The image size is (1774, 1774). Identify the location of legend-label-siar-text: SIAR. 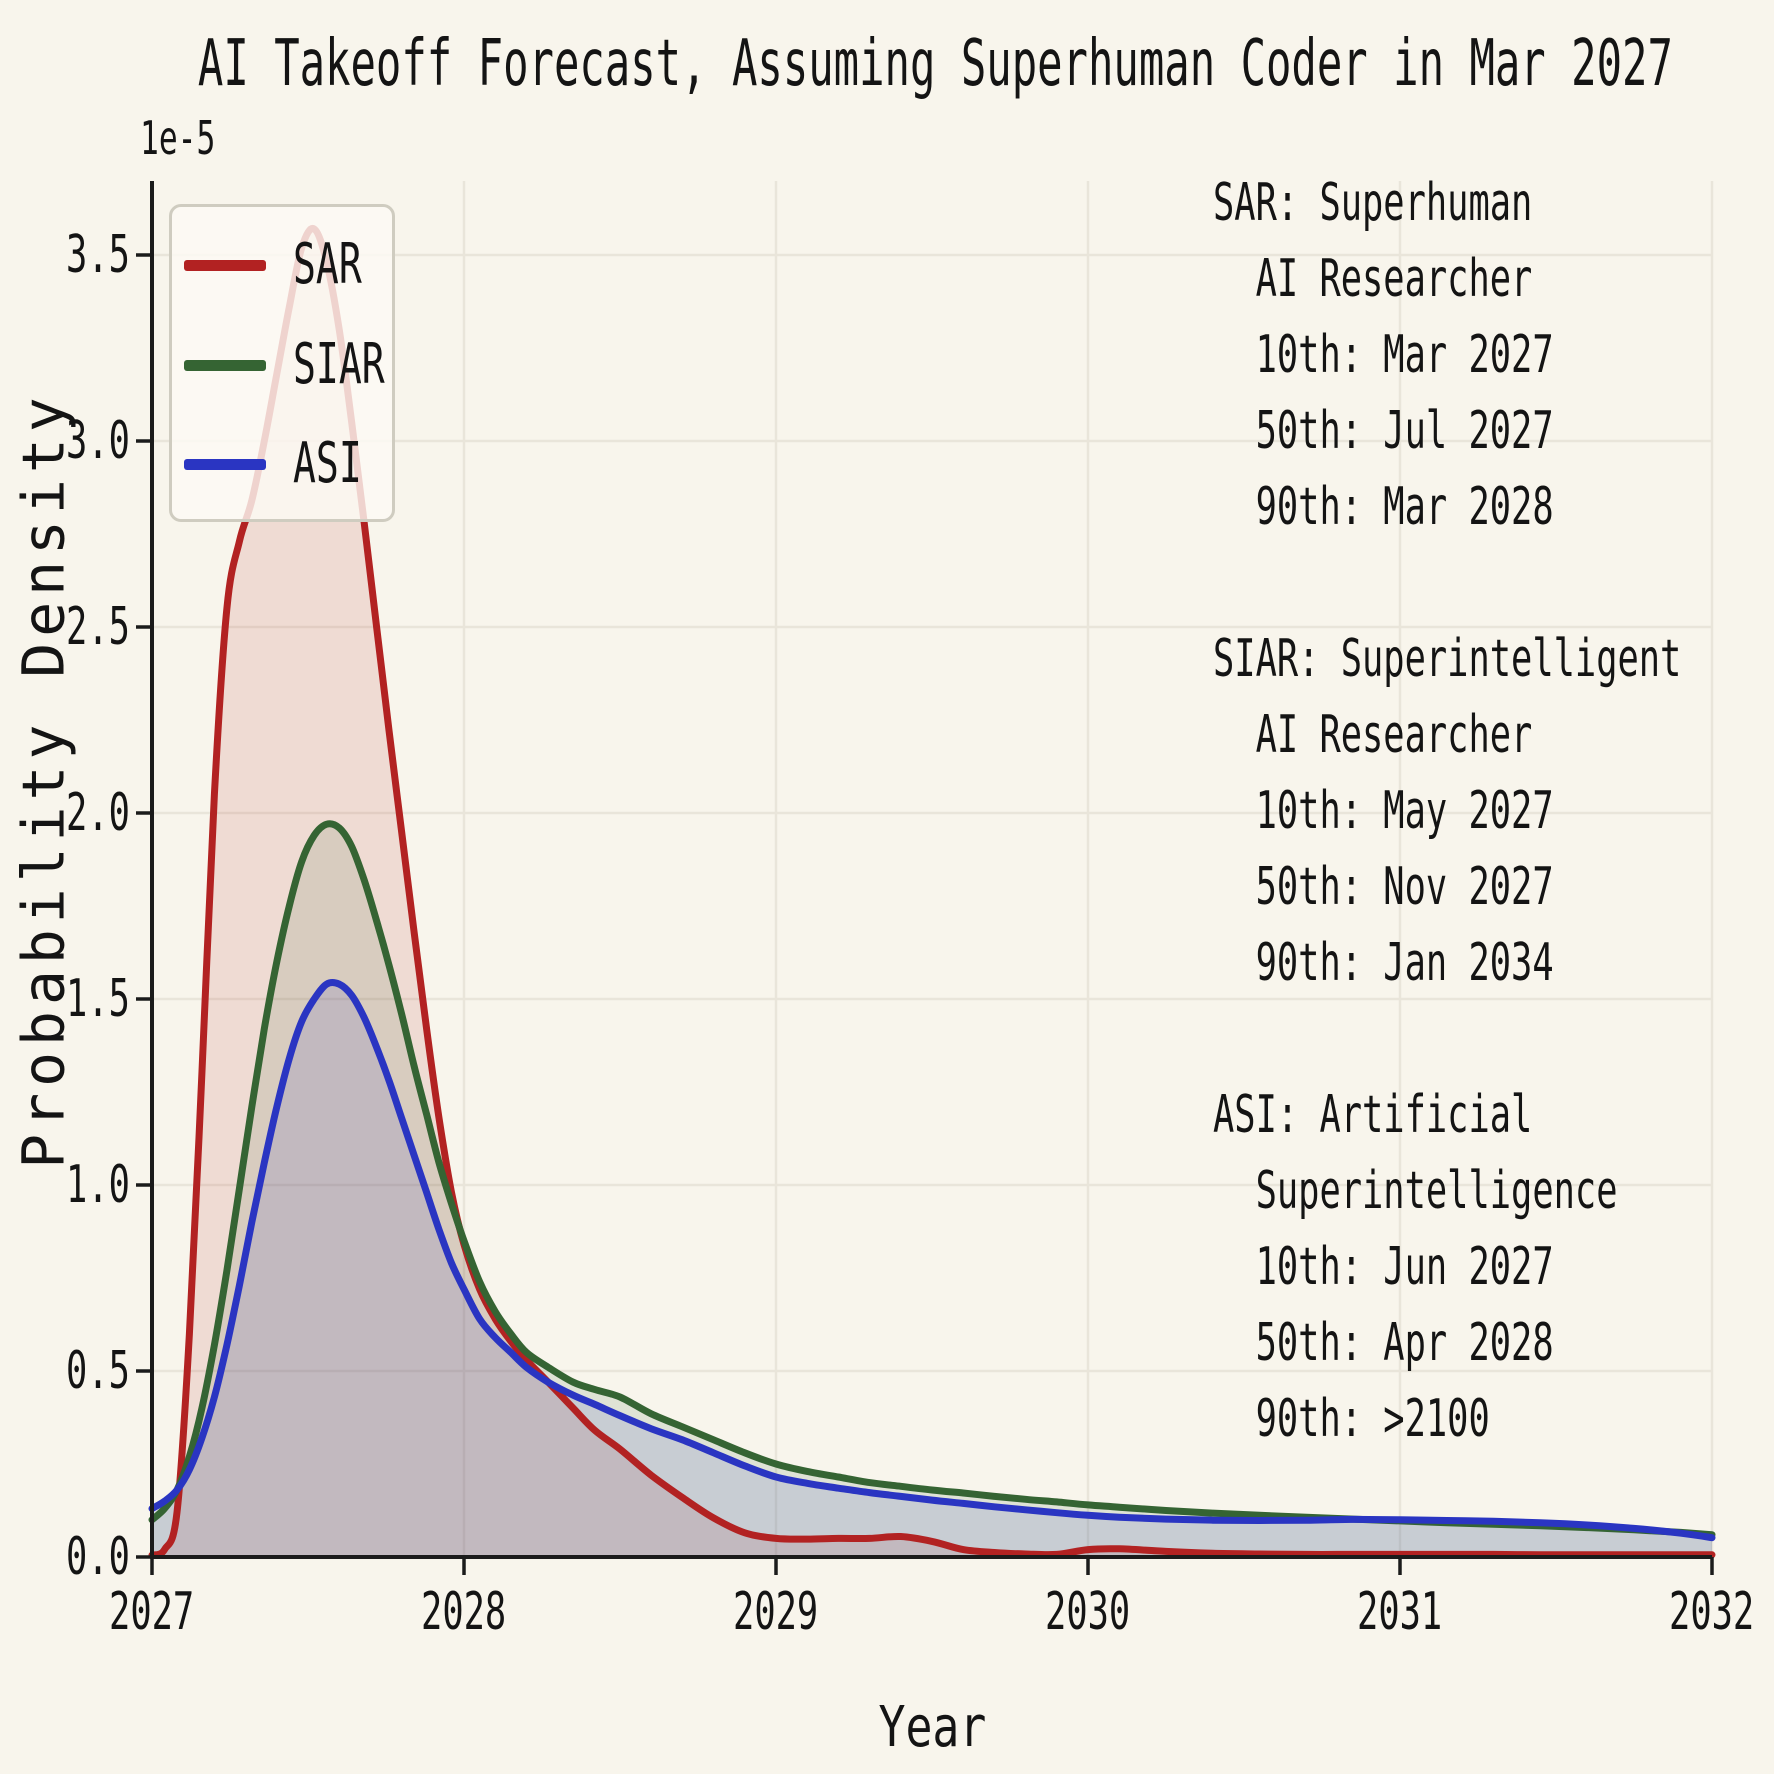
(339, 364).